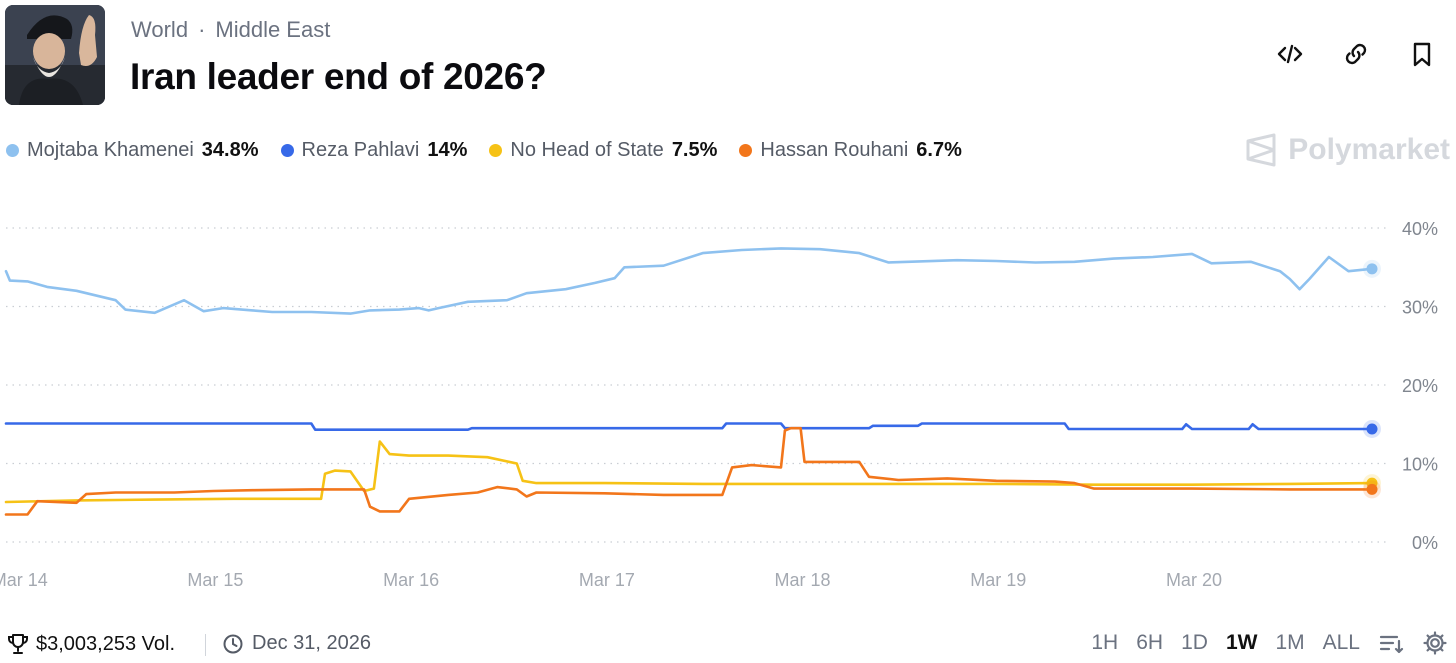  Describe the element at coordinates (160, 29) in the screenshot. I see `breadcrumb-item-world: World` at that location.